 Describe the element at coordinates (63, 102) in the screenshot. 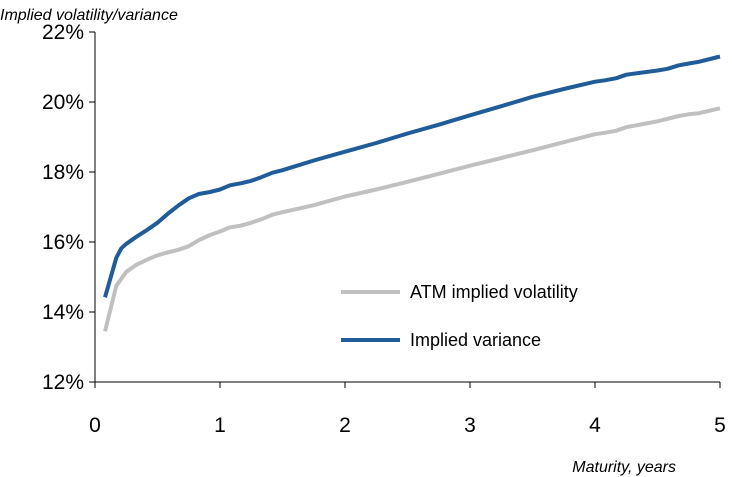

I see `y-tick-label: 20%` at that location.